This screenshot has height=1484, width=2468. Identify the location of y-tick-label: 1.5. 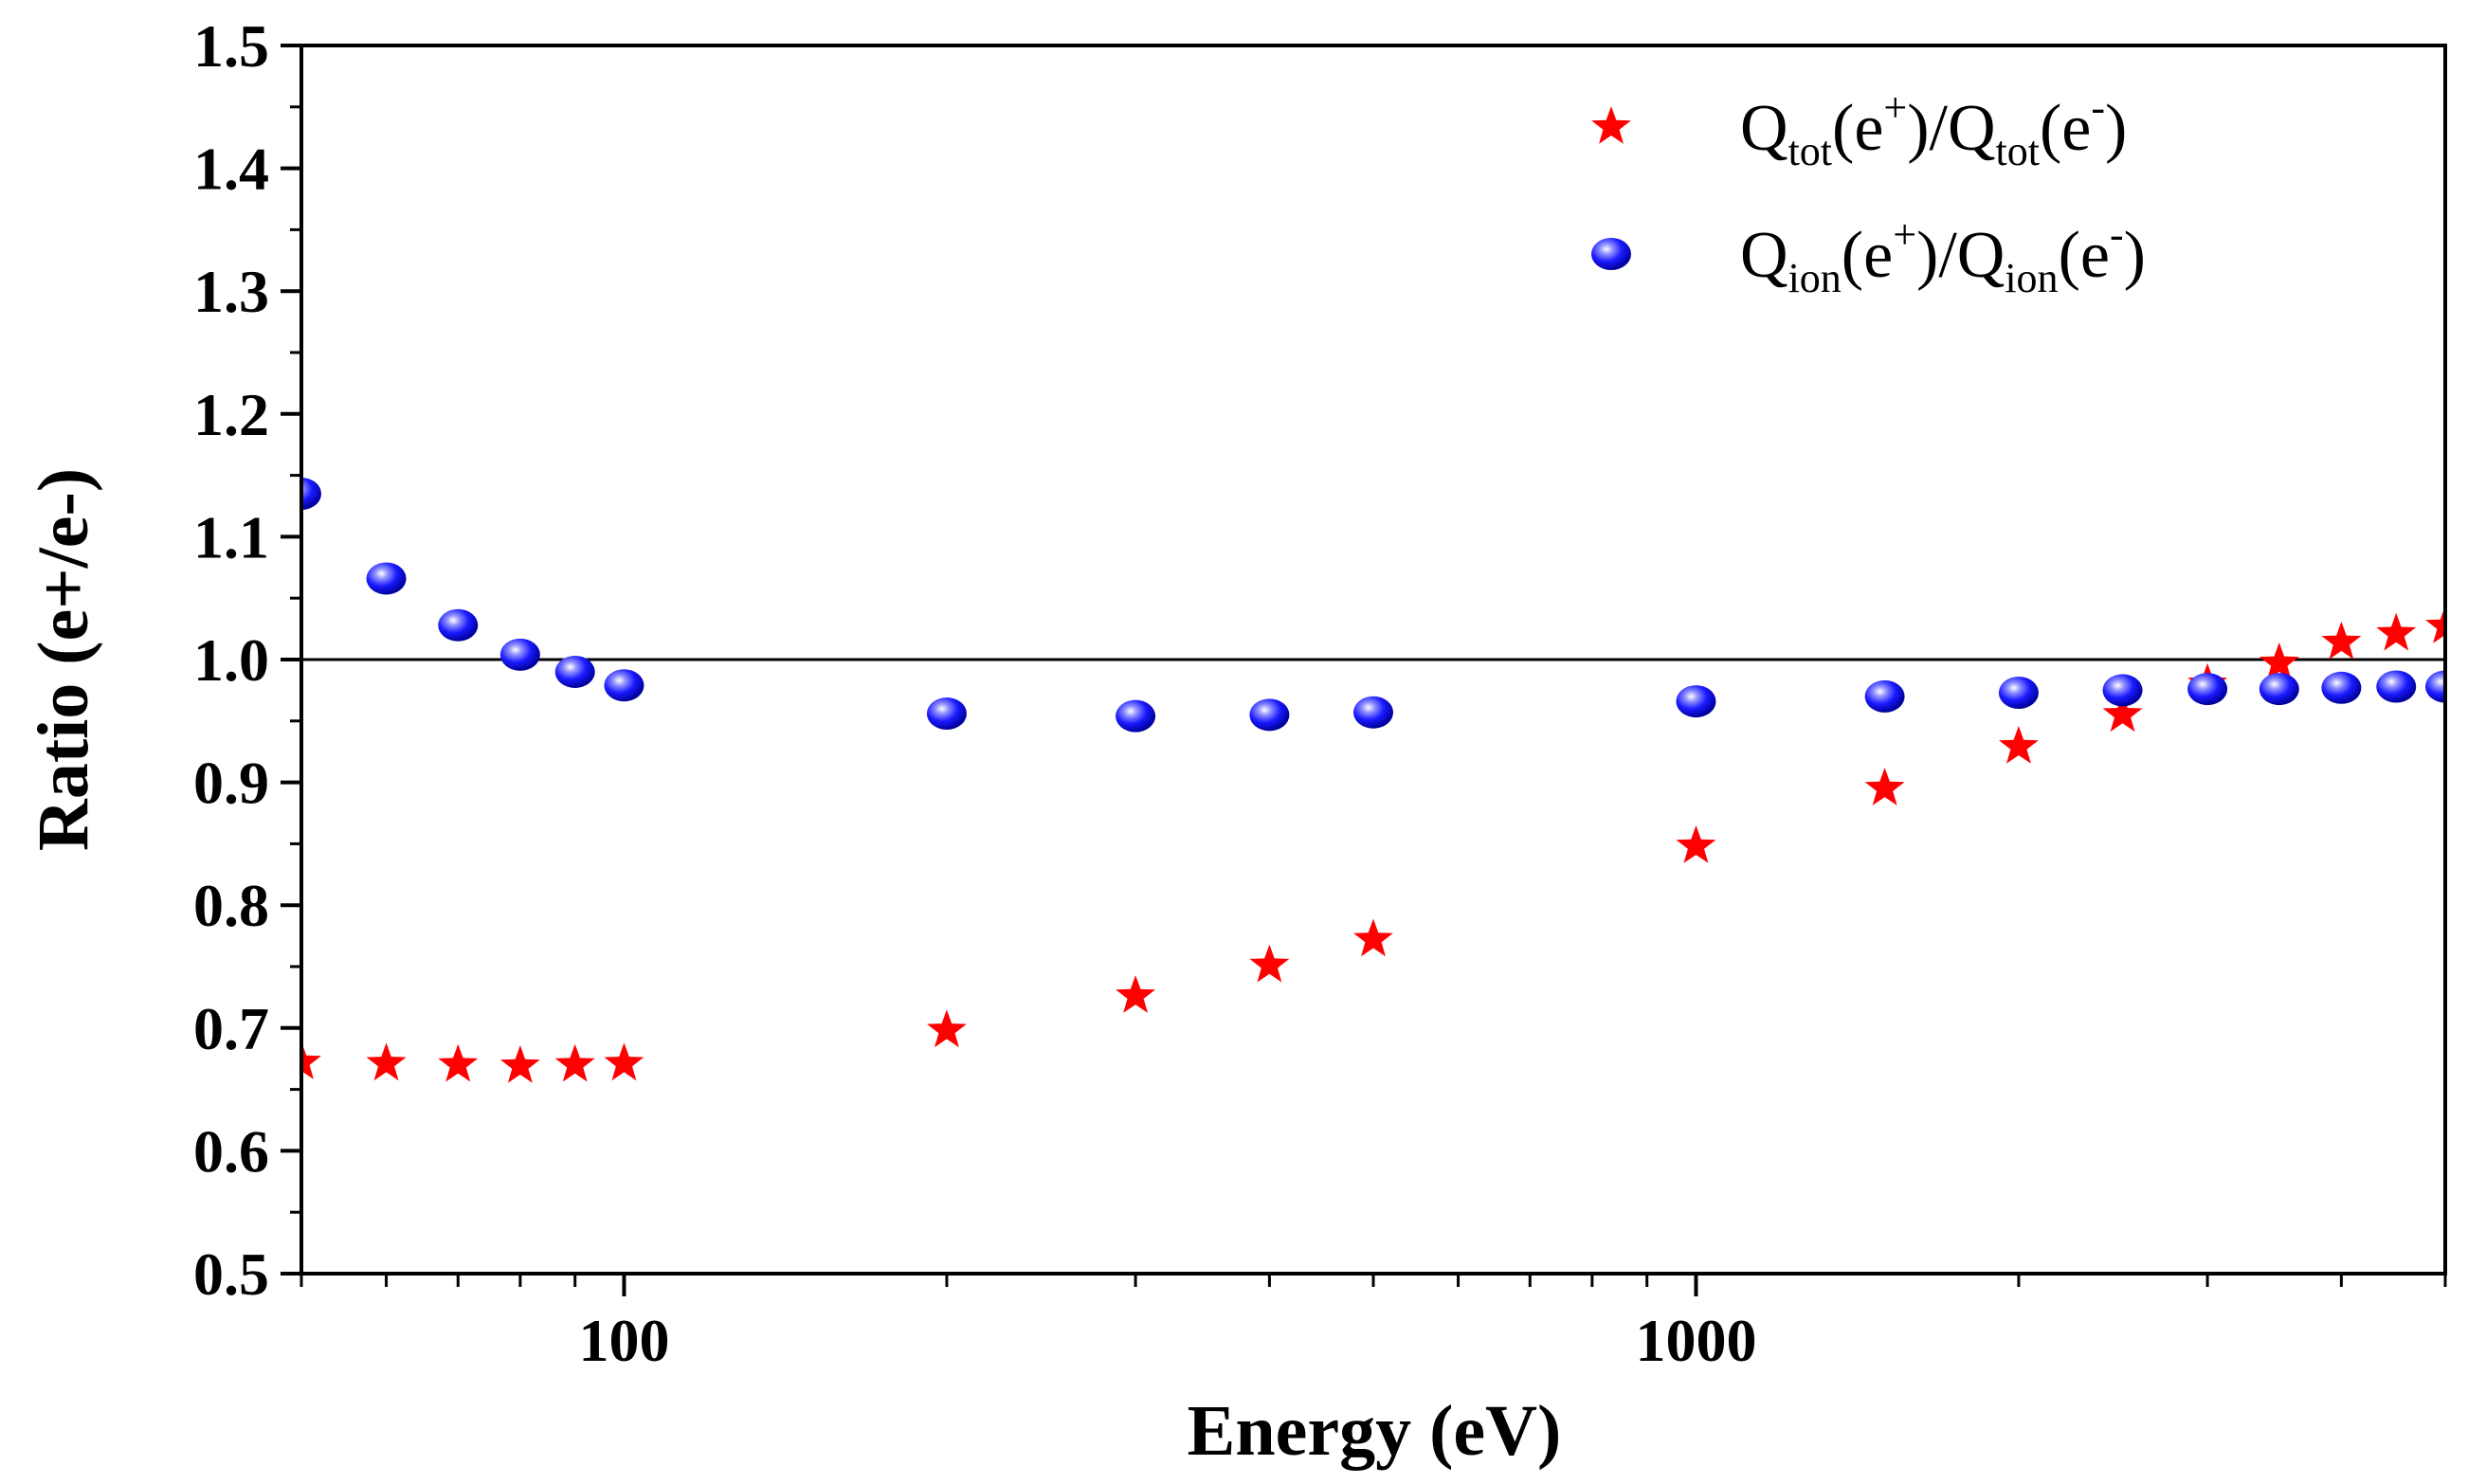
(231, 46).